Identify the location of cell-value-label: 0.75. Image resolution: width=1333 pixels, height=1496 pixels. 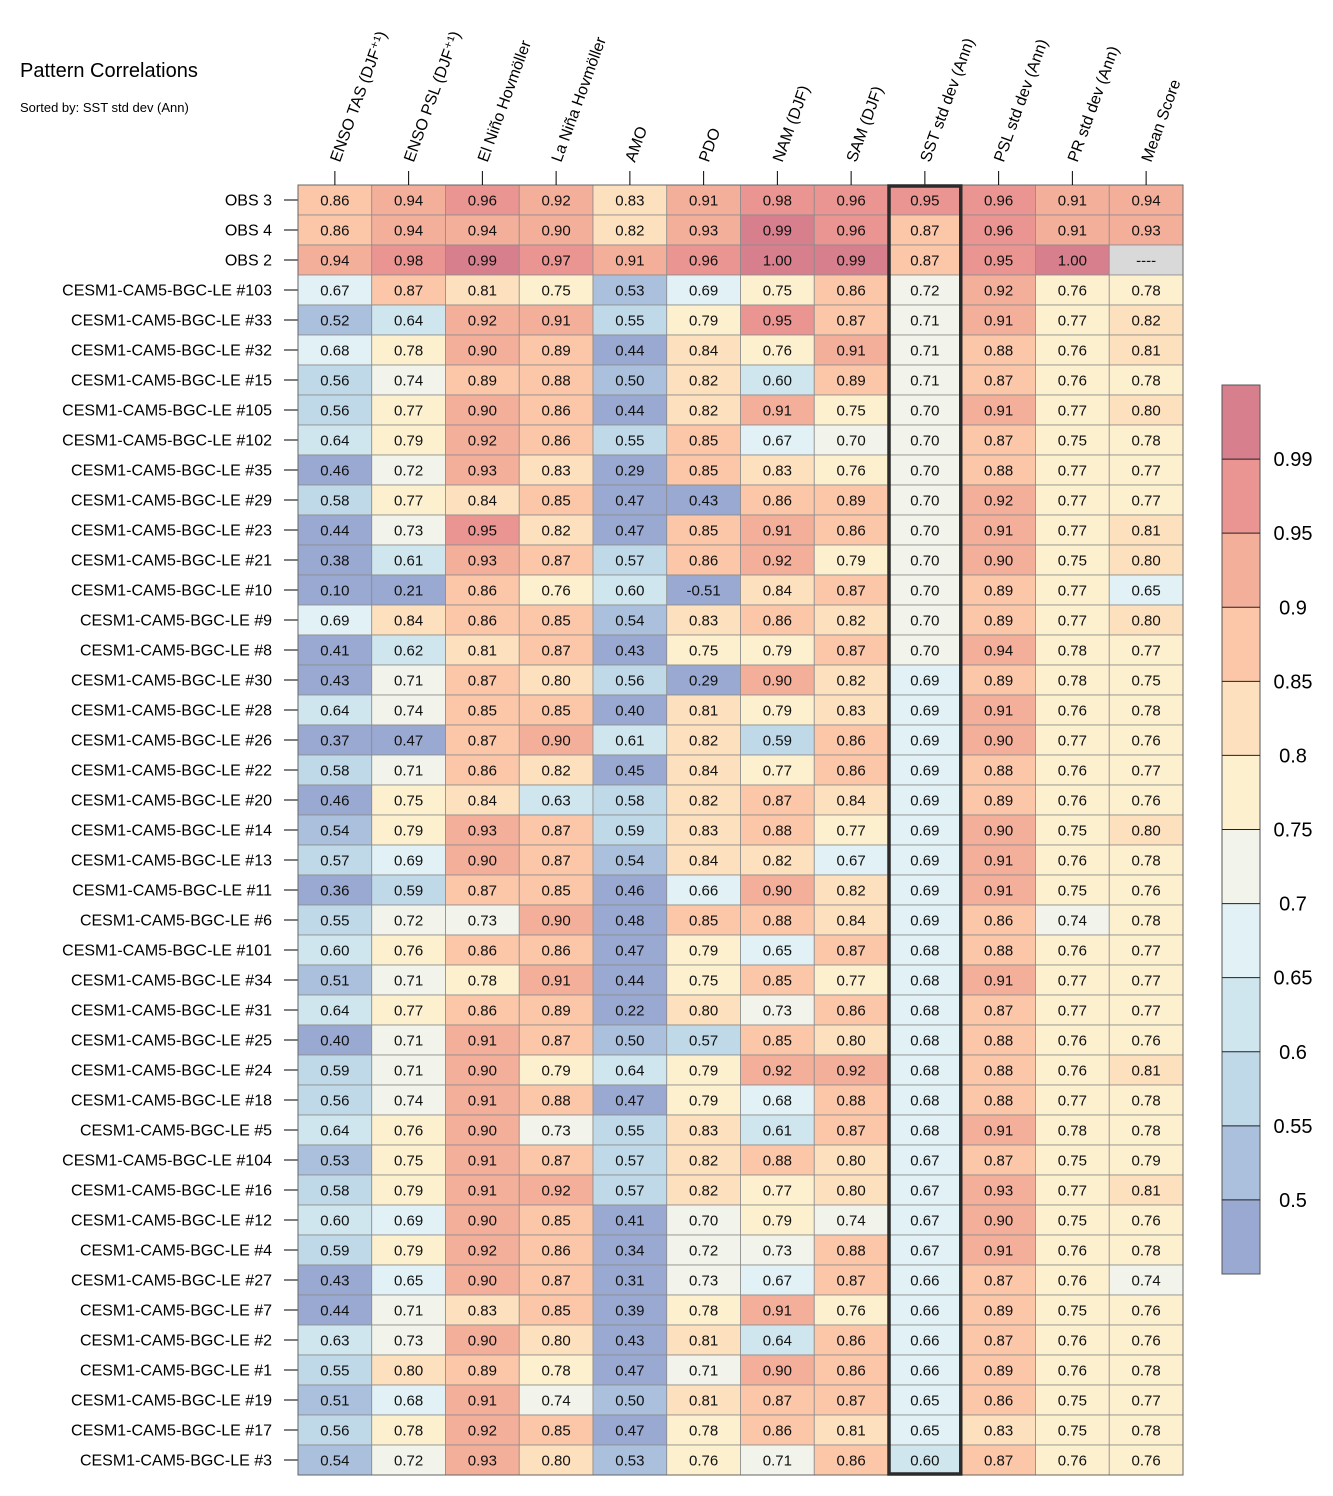
(703, 981).